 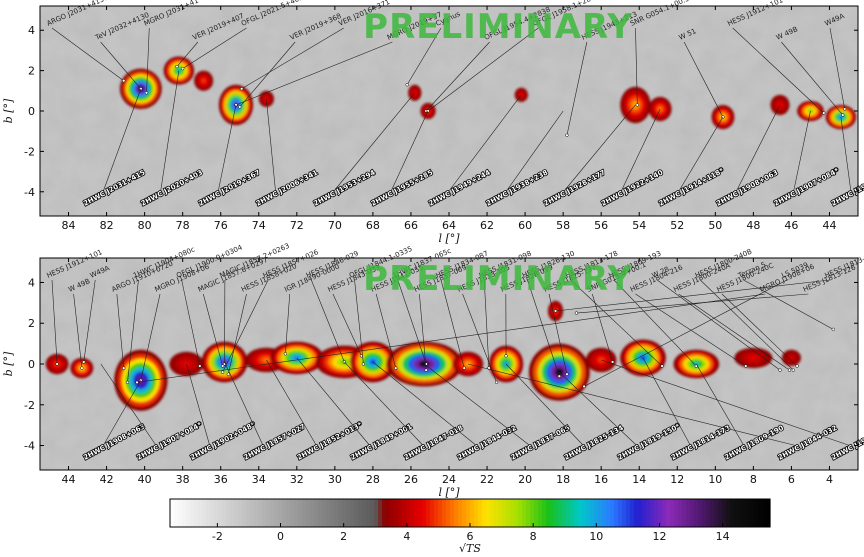 What do you see at coordinates (297, 479) in the screenshot?
I see `x-tick-label: 32` at bounding box center [297, 479].